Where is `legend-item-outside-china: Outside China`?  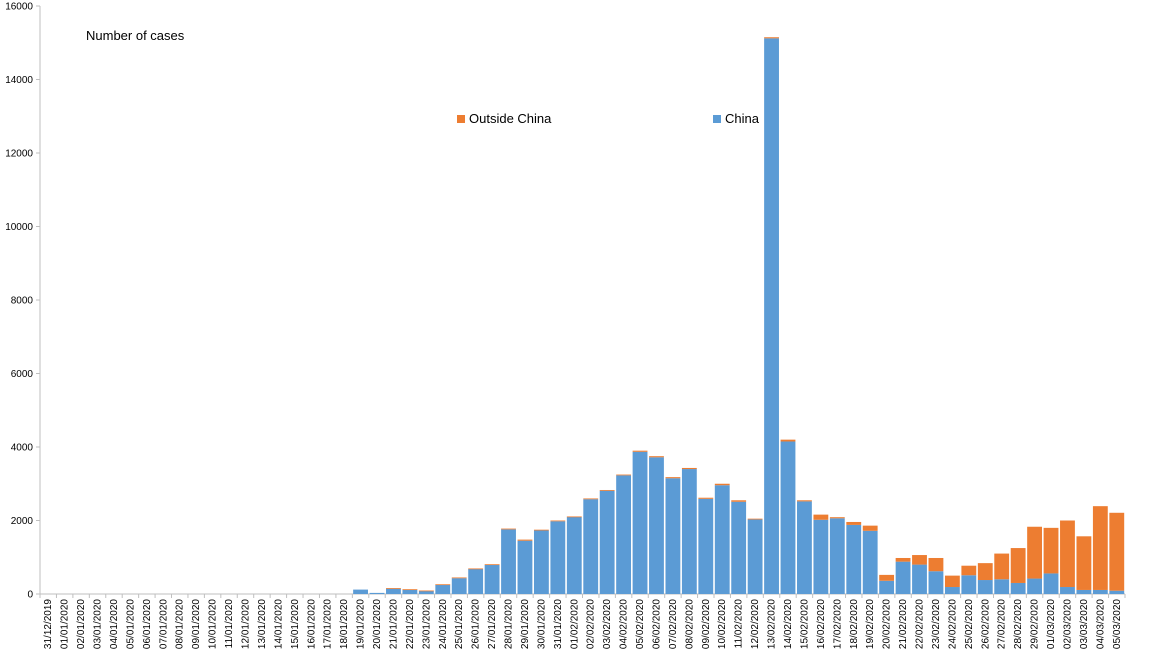
legend-item-outside-china: Outside China is located at coordinates (504, 118).